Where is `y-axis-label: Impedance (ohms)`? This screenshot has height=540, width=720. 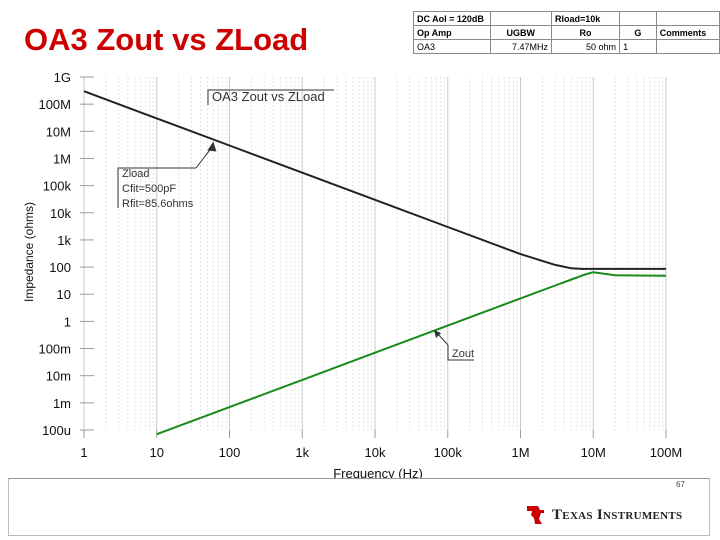
y-axis-label: Impedance (ohms) is located at coordinates (29, 252).